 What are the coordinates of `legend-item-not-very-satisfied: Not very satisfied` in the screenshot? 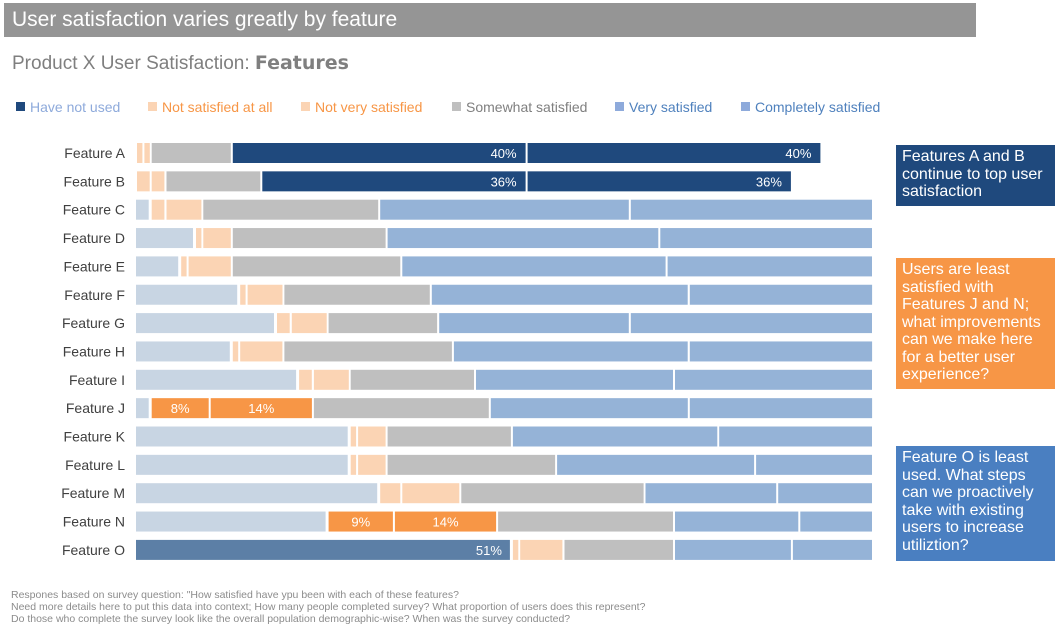 It's located at (361, 107).